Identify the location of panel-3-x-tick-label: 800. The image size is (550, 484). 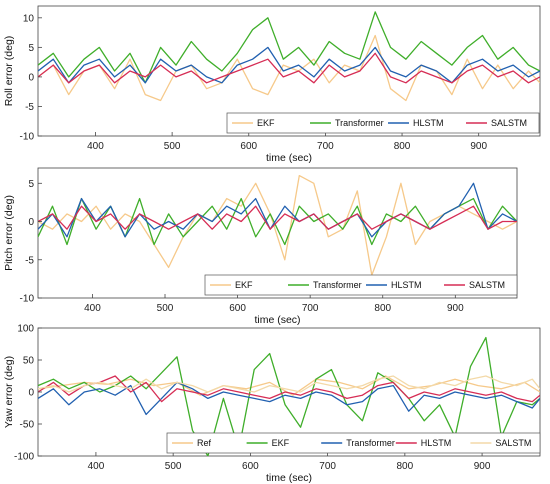
(405, 466).